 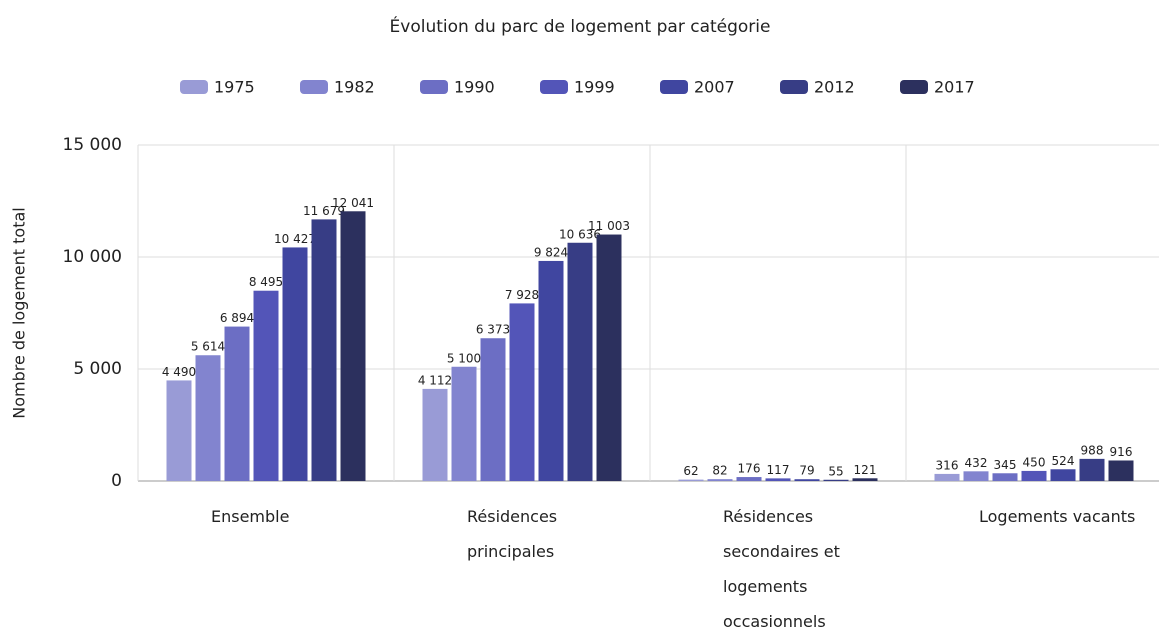 What do you see at coordinates (690, 471) in the screenshot?
I see `value-label: 62` at bounding box center [690, 471].